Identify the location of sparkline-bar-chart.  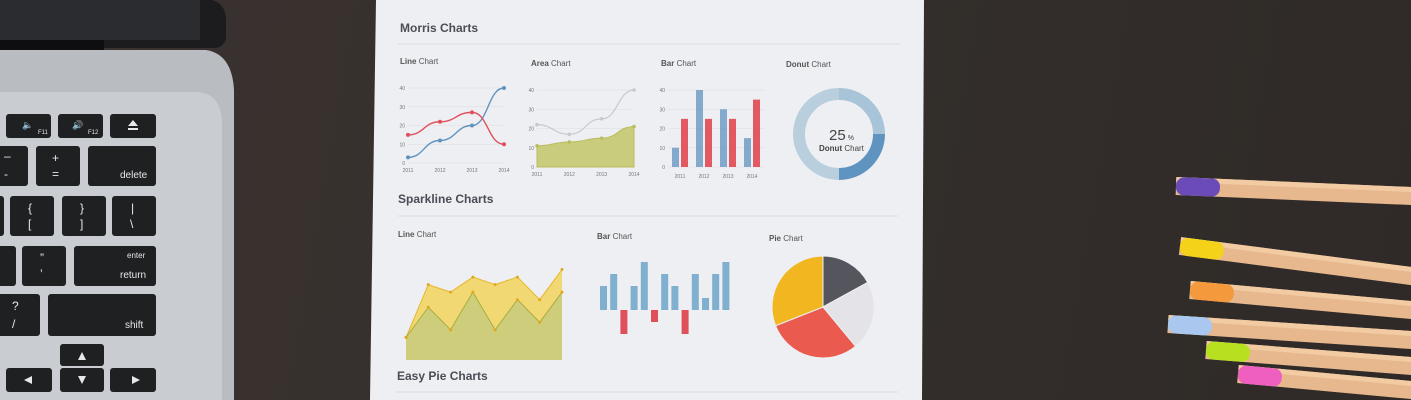
(665, 298).